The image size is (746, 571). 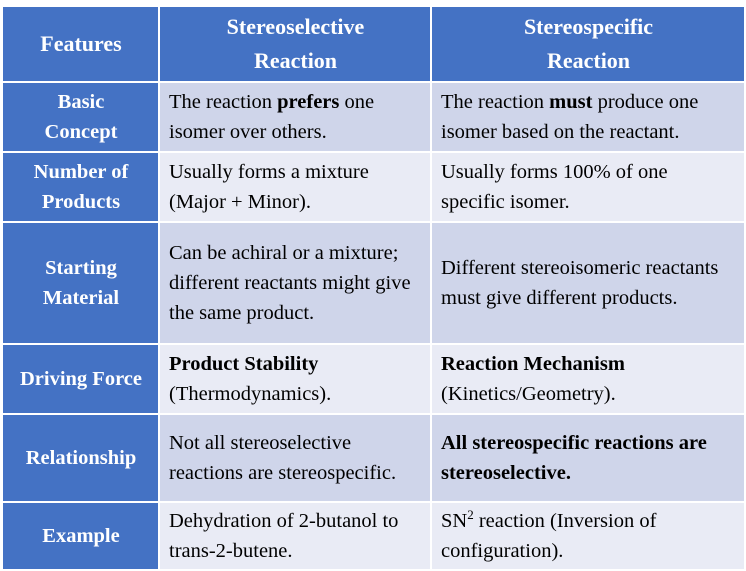 What do you see at coordinates (80, 44) in the screenshot?
I see `header-features: Features` at bounding box center [80, 44].